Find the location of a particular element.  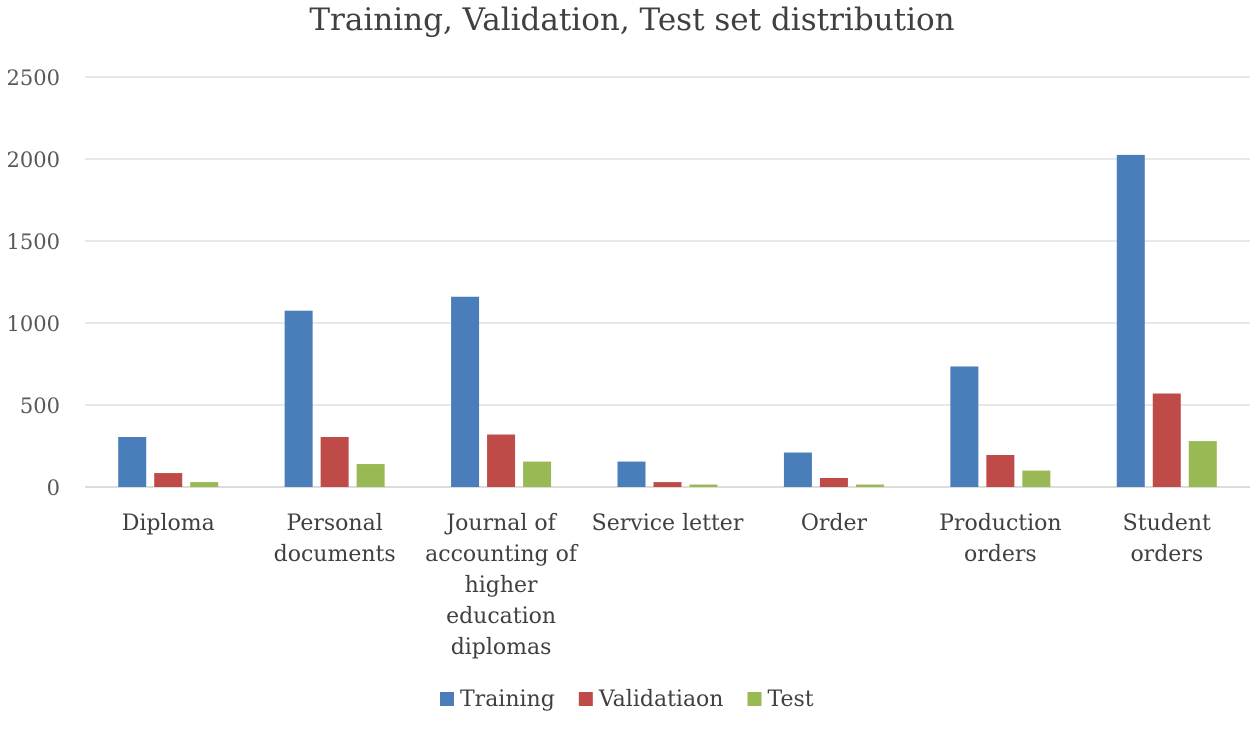

legend: Training Validatiaon Test is located at coordinates (627, 699).